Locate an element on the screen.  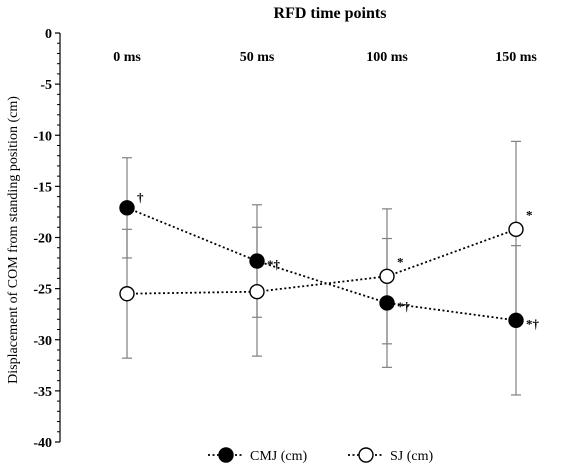
legend-item-sj: SJ (cm) is located at coordinates (391, 455).